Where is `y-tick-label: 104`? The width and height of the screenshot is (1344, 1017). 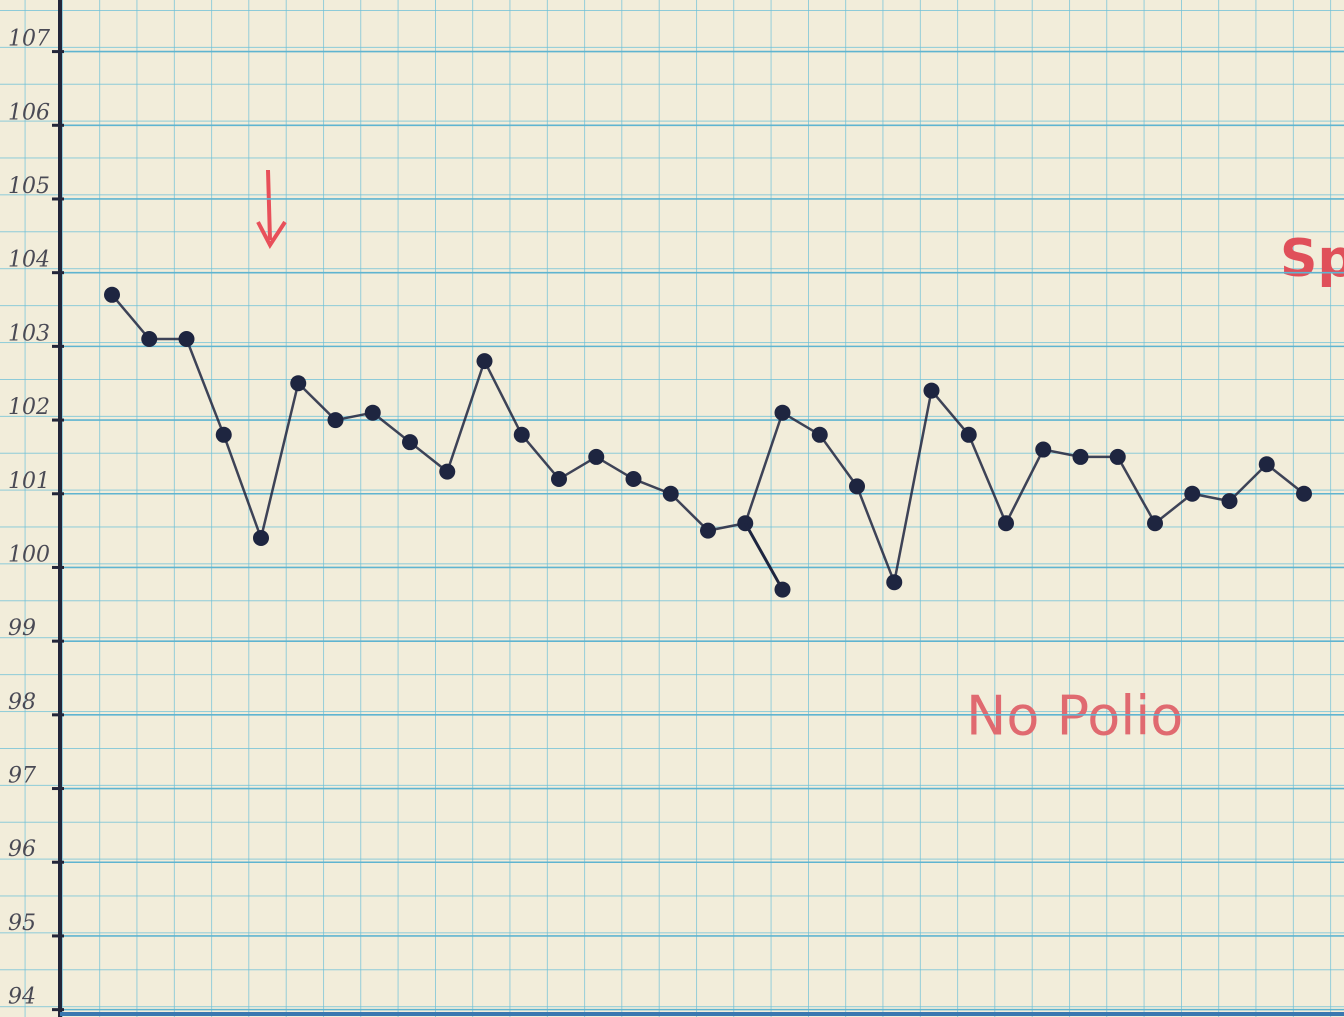 y-tick-label: 104 is located at coordinates (29, 260).